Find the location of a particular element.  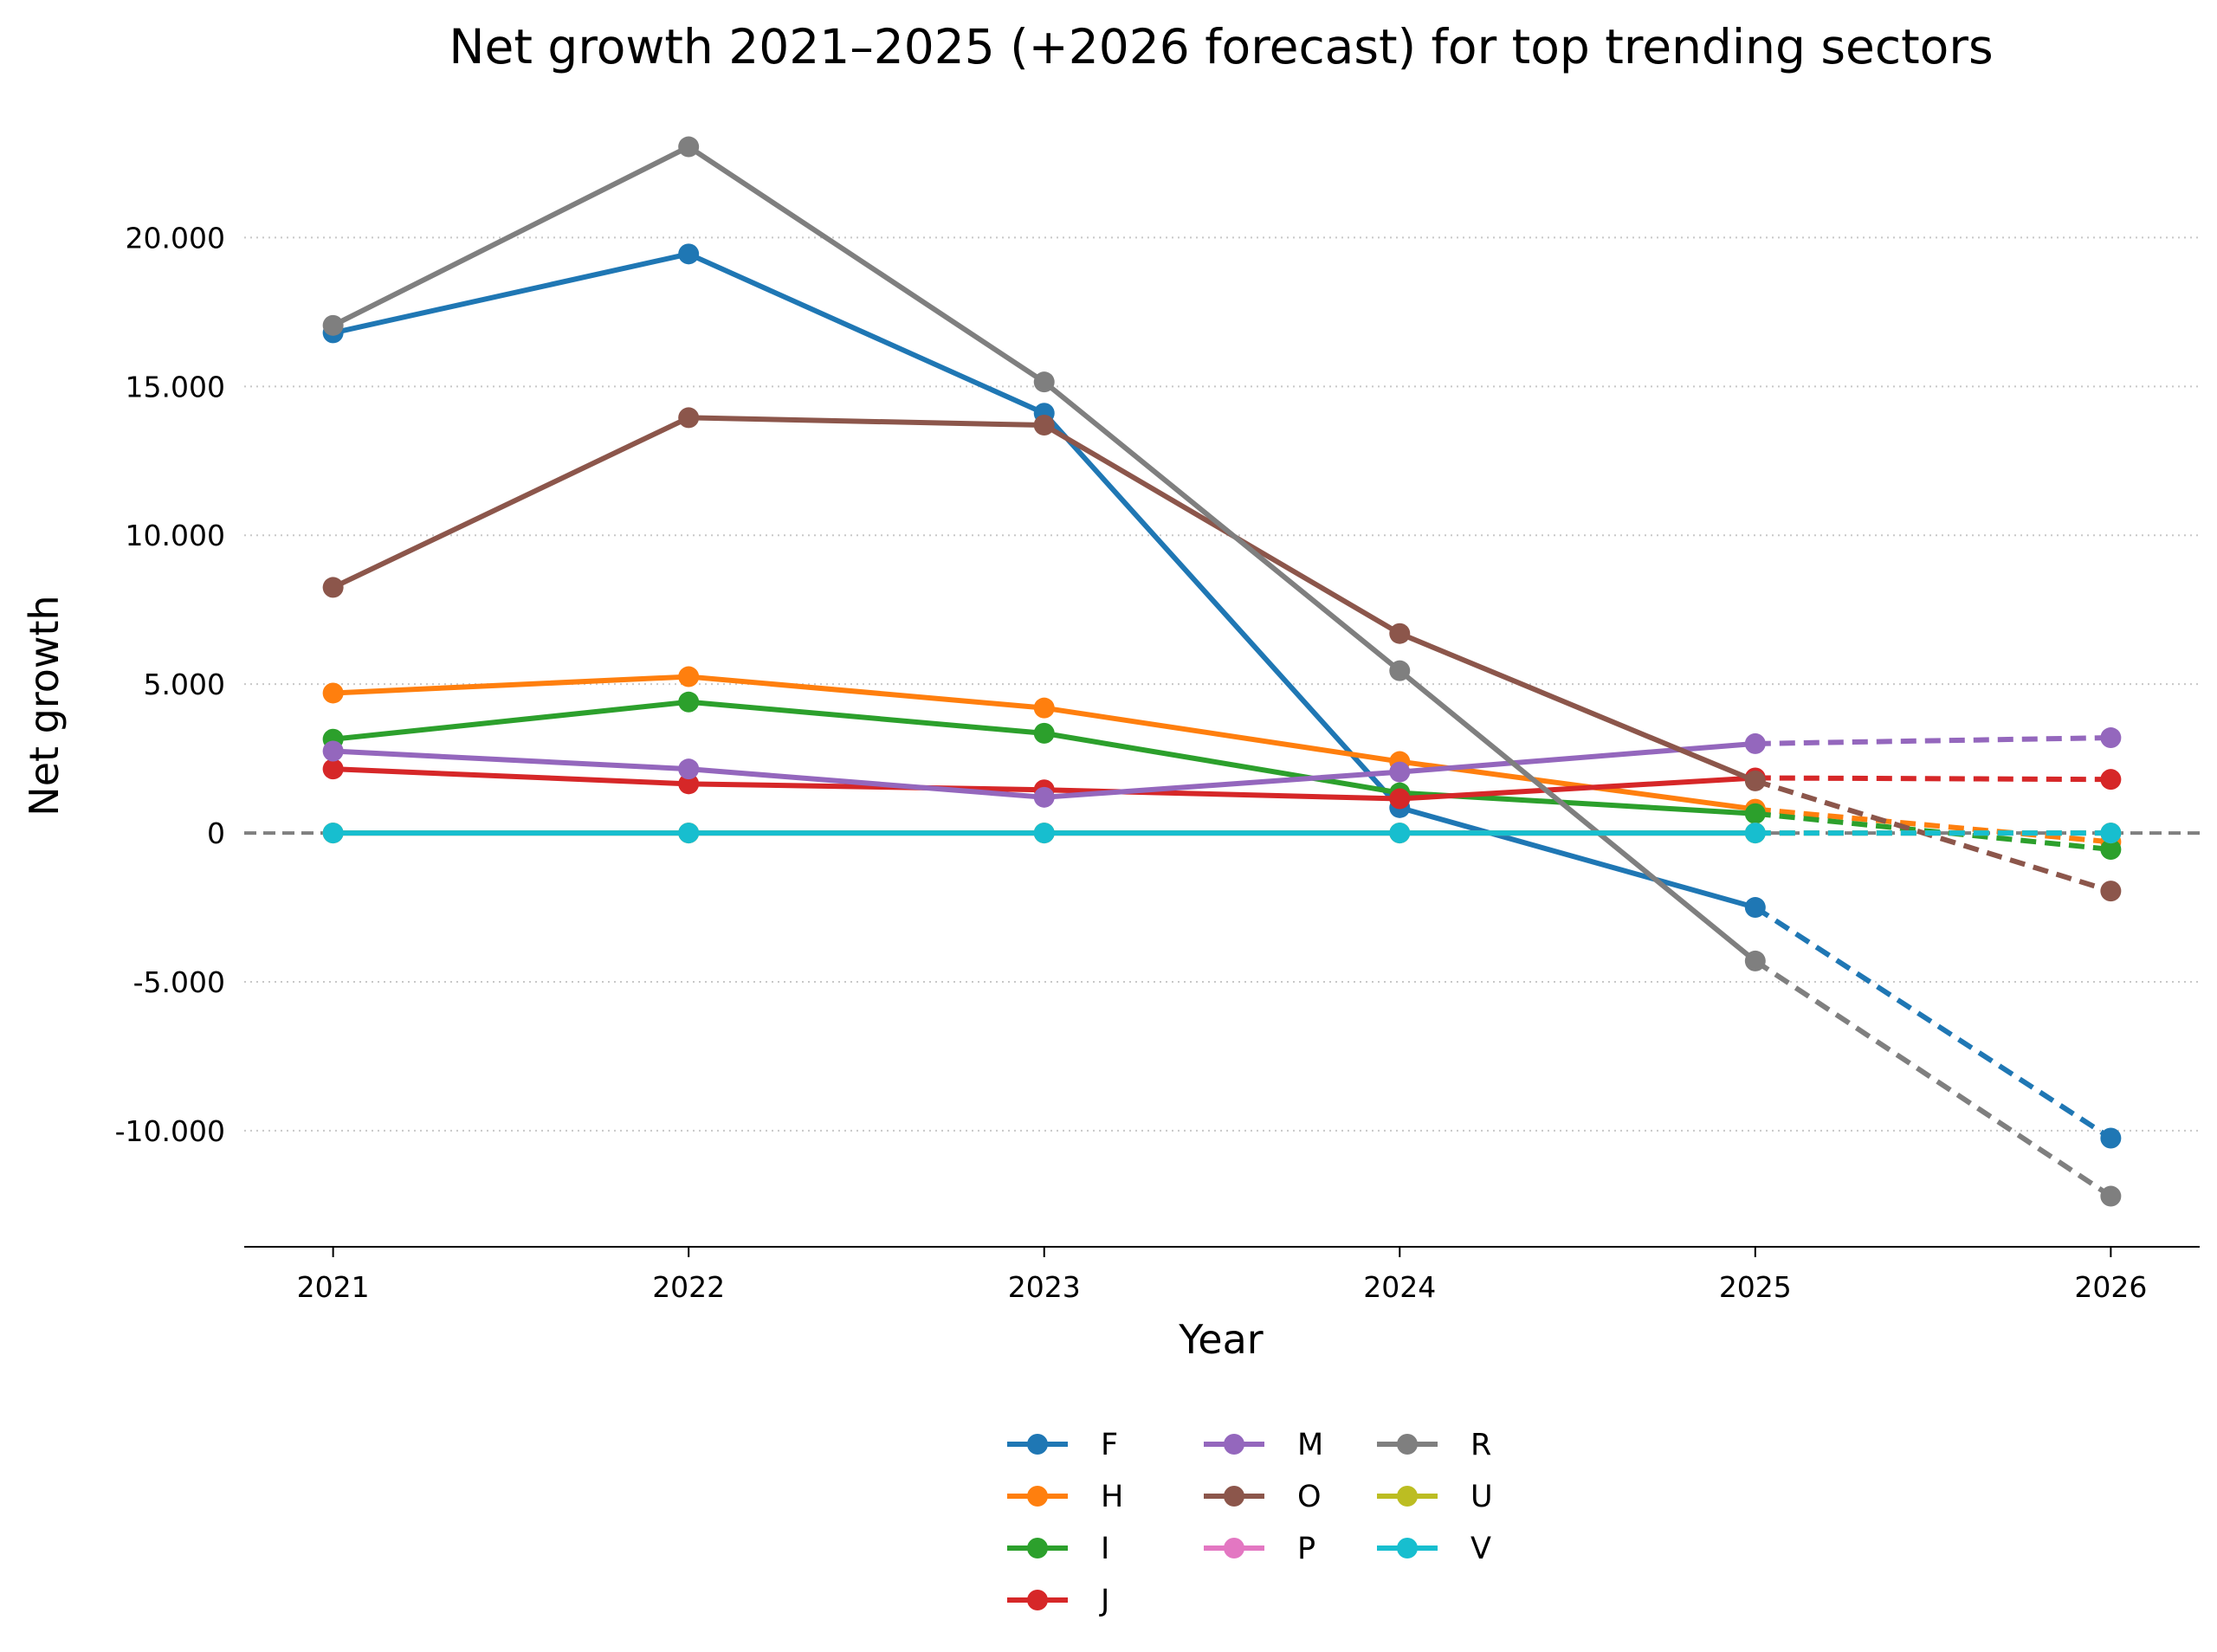

legend-item-F: F is located at coordinates (1062, 1445).